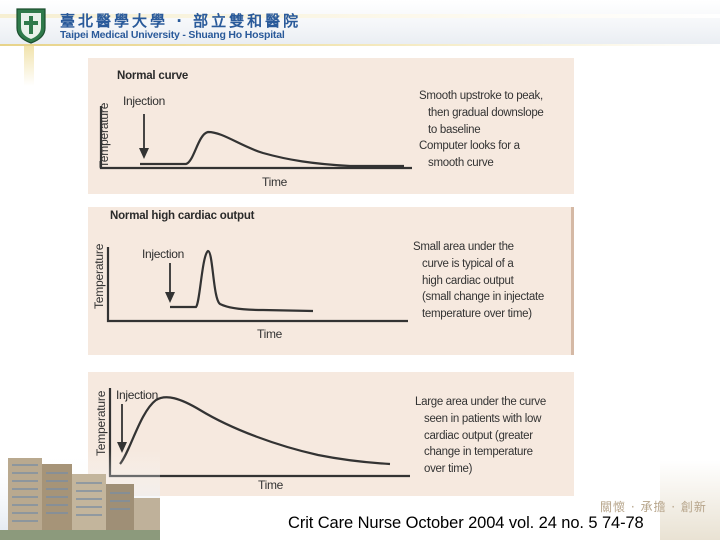 The height and width of the screenshot is (540, 720). Describe the element at coordinates (170, 297) in the screenshot. I see `high-output-injection-arrowhead` at that location.